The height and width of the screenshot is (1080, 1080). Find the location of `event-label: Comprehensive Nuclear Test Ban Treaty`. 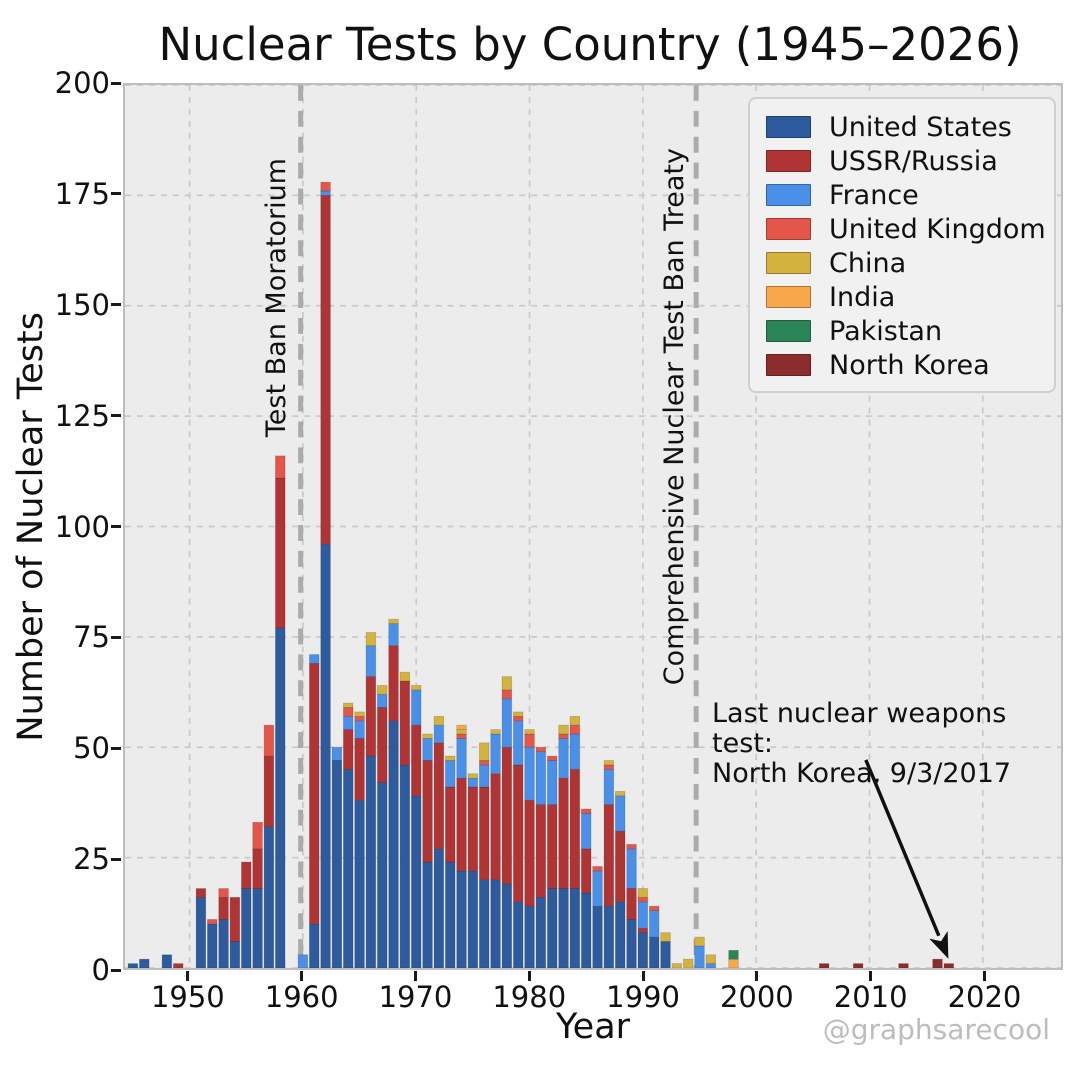

event-label: Comprehensive Nuclear Test Ban Treaty is located at coordinates (674, 417).